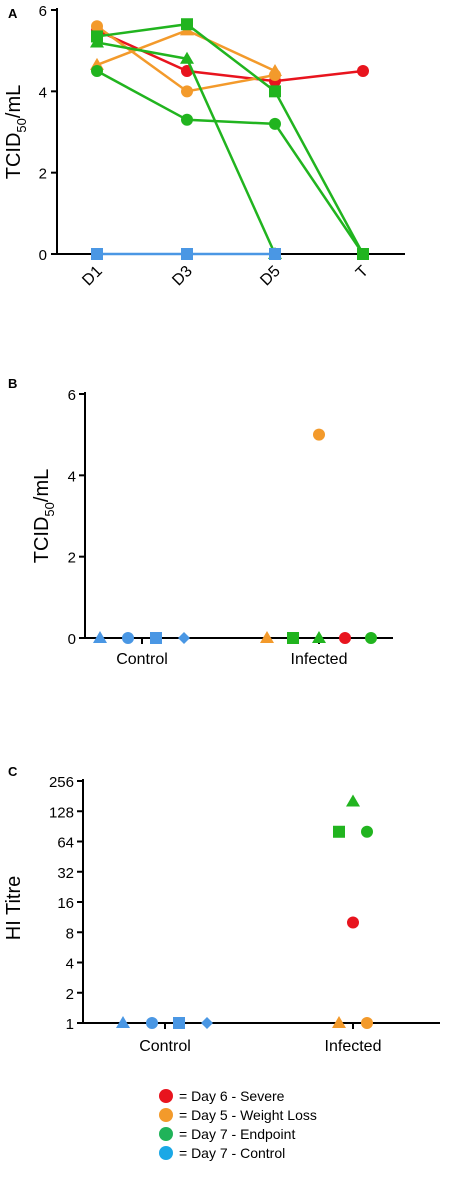 The width and height of the screenshot is (449, 1180). Describe the element at coordinates (270, 276) in the screenshot. I see `x-tick-label: D5` at that location.